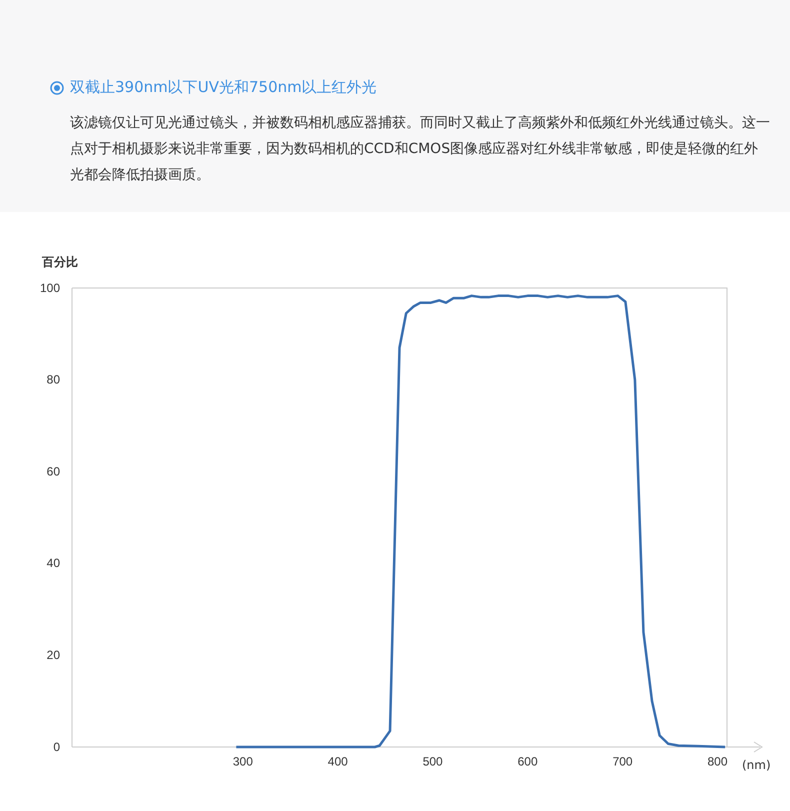  I want to click on chart-title: 双截止390nm以下UV光和750nm以上红外光, so click(223, 87).